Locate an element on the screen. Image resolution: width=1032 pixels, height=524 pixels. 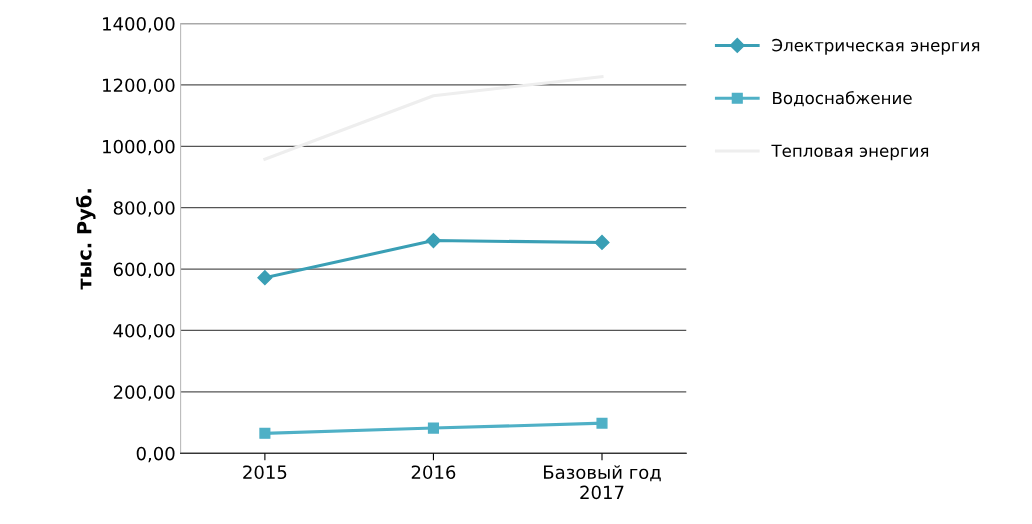
y-tick-label: 400,00 is located at coordinates (144, 331).